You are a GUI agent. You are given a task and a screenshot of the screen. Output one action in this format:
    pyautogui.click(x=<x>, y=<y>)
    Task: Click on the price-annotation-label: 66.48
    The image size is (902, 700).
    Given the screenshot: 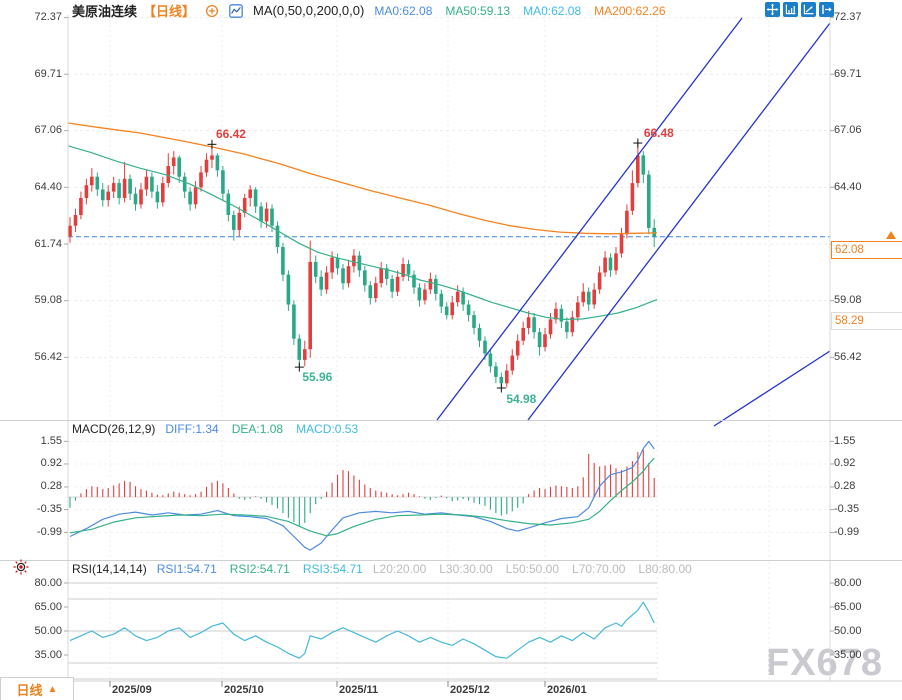 What is the action you would take?
    pyautogui.click(x=658, y=133)
    